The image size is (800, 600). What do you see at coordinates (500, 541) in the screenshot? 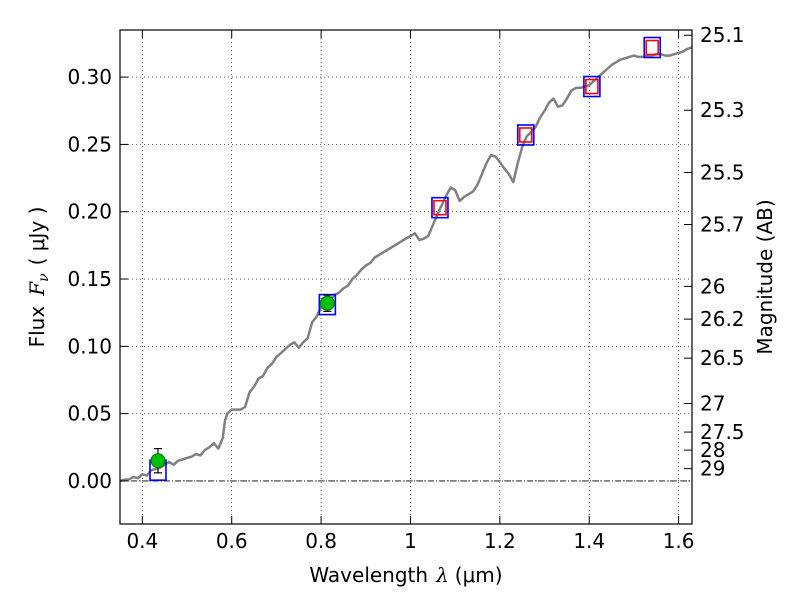
I see `x-tick-label: 1.2` at bounding box center [500, 541].